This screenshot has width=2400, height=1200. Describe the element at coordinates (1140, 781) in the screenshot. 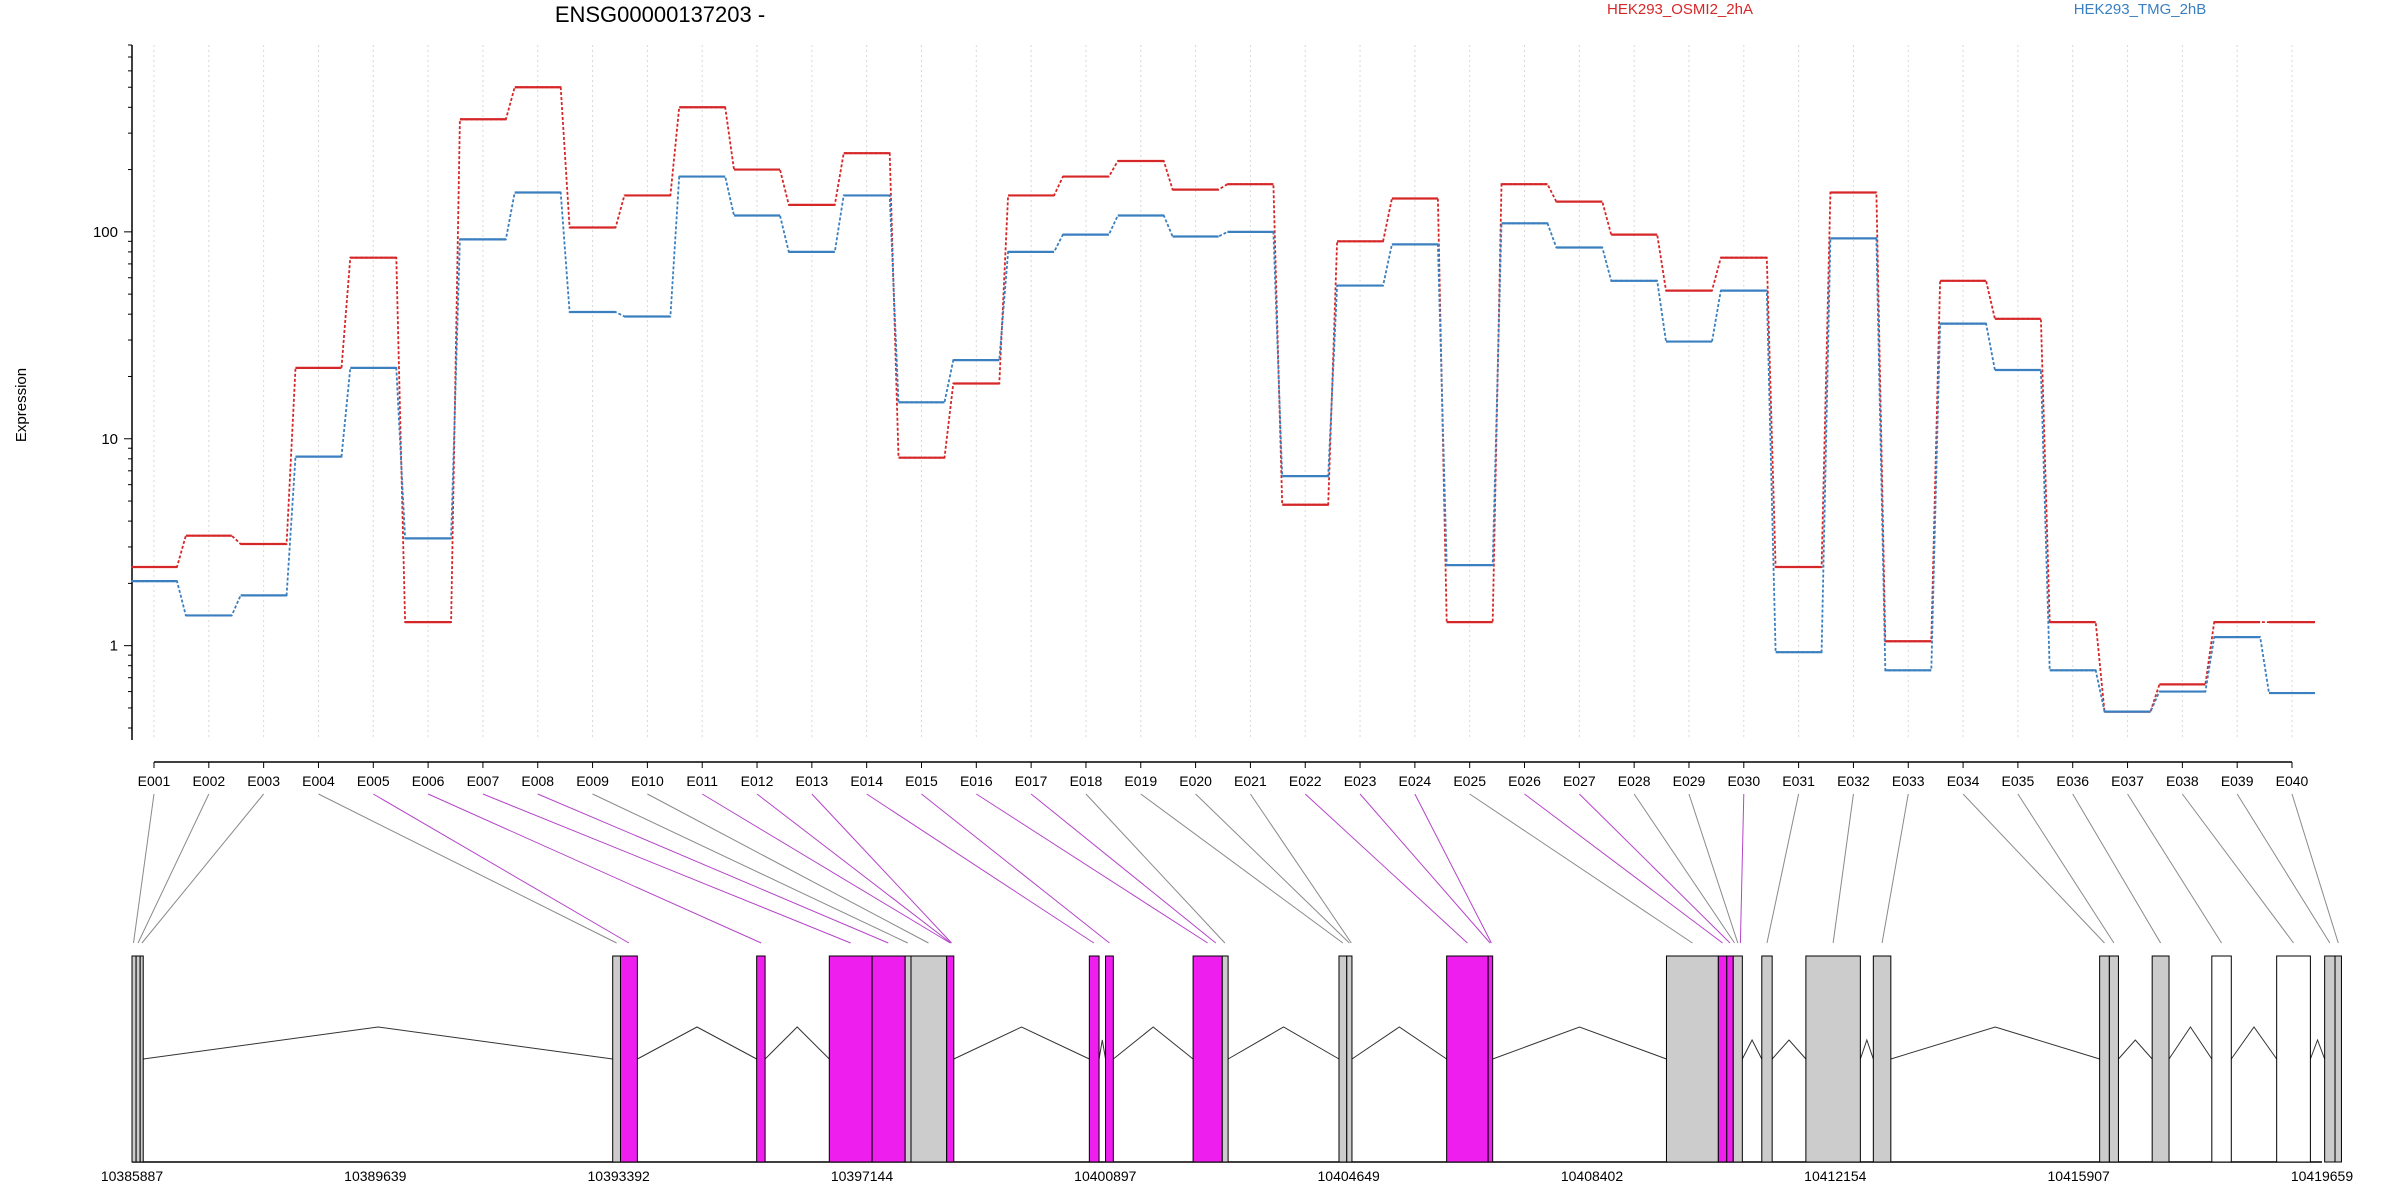

I see `exon-label-e019: E019` at that location.